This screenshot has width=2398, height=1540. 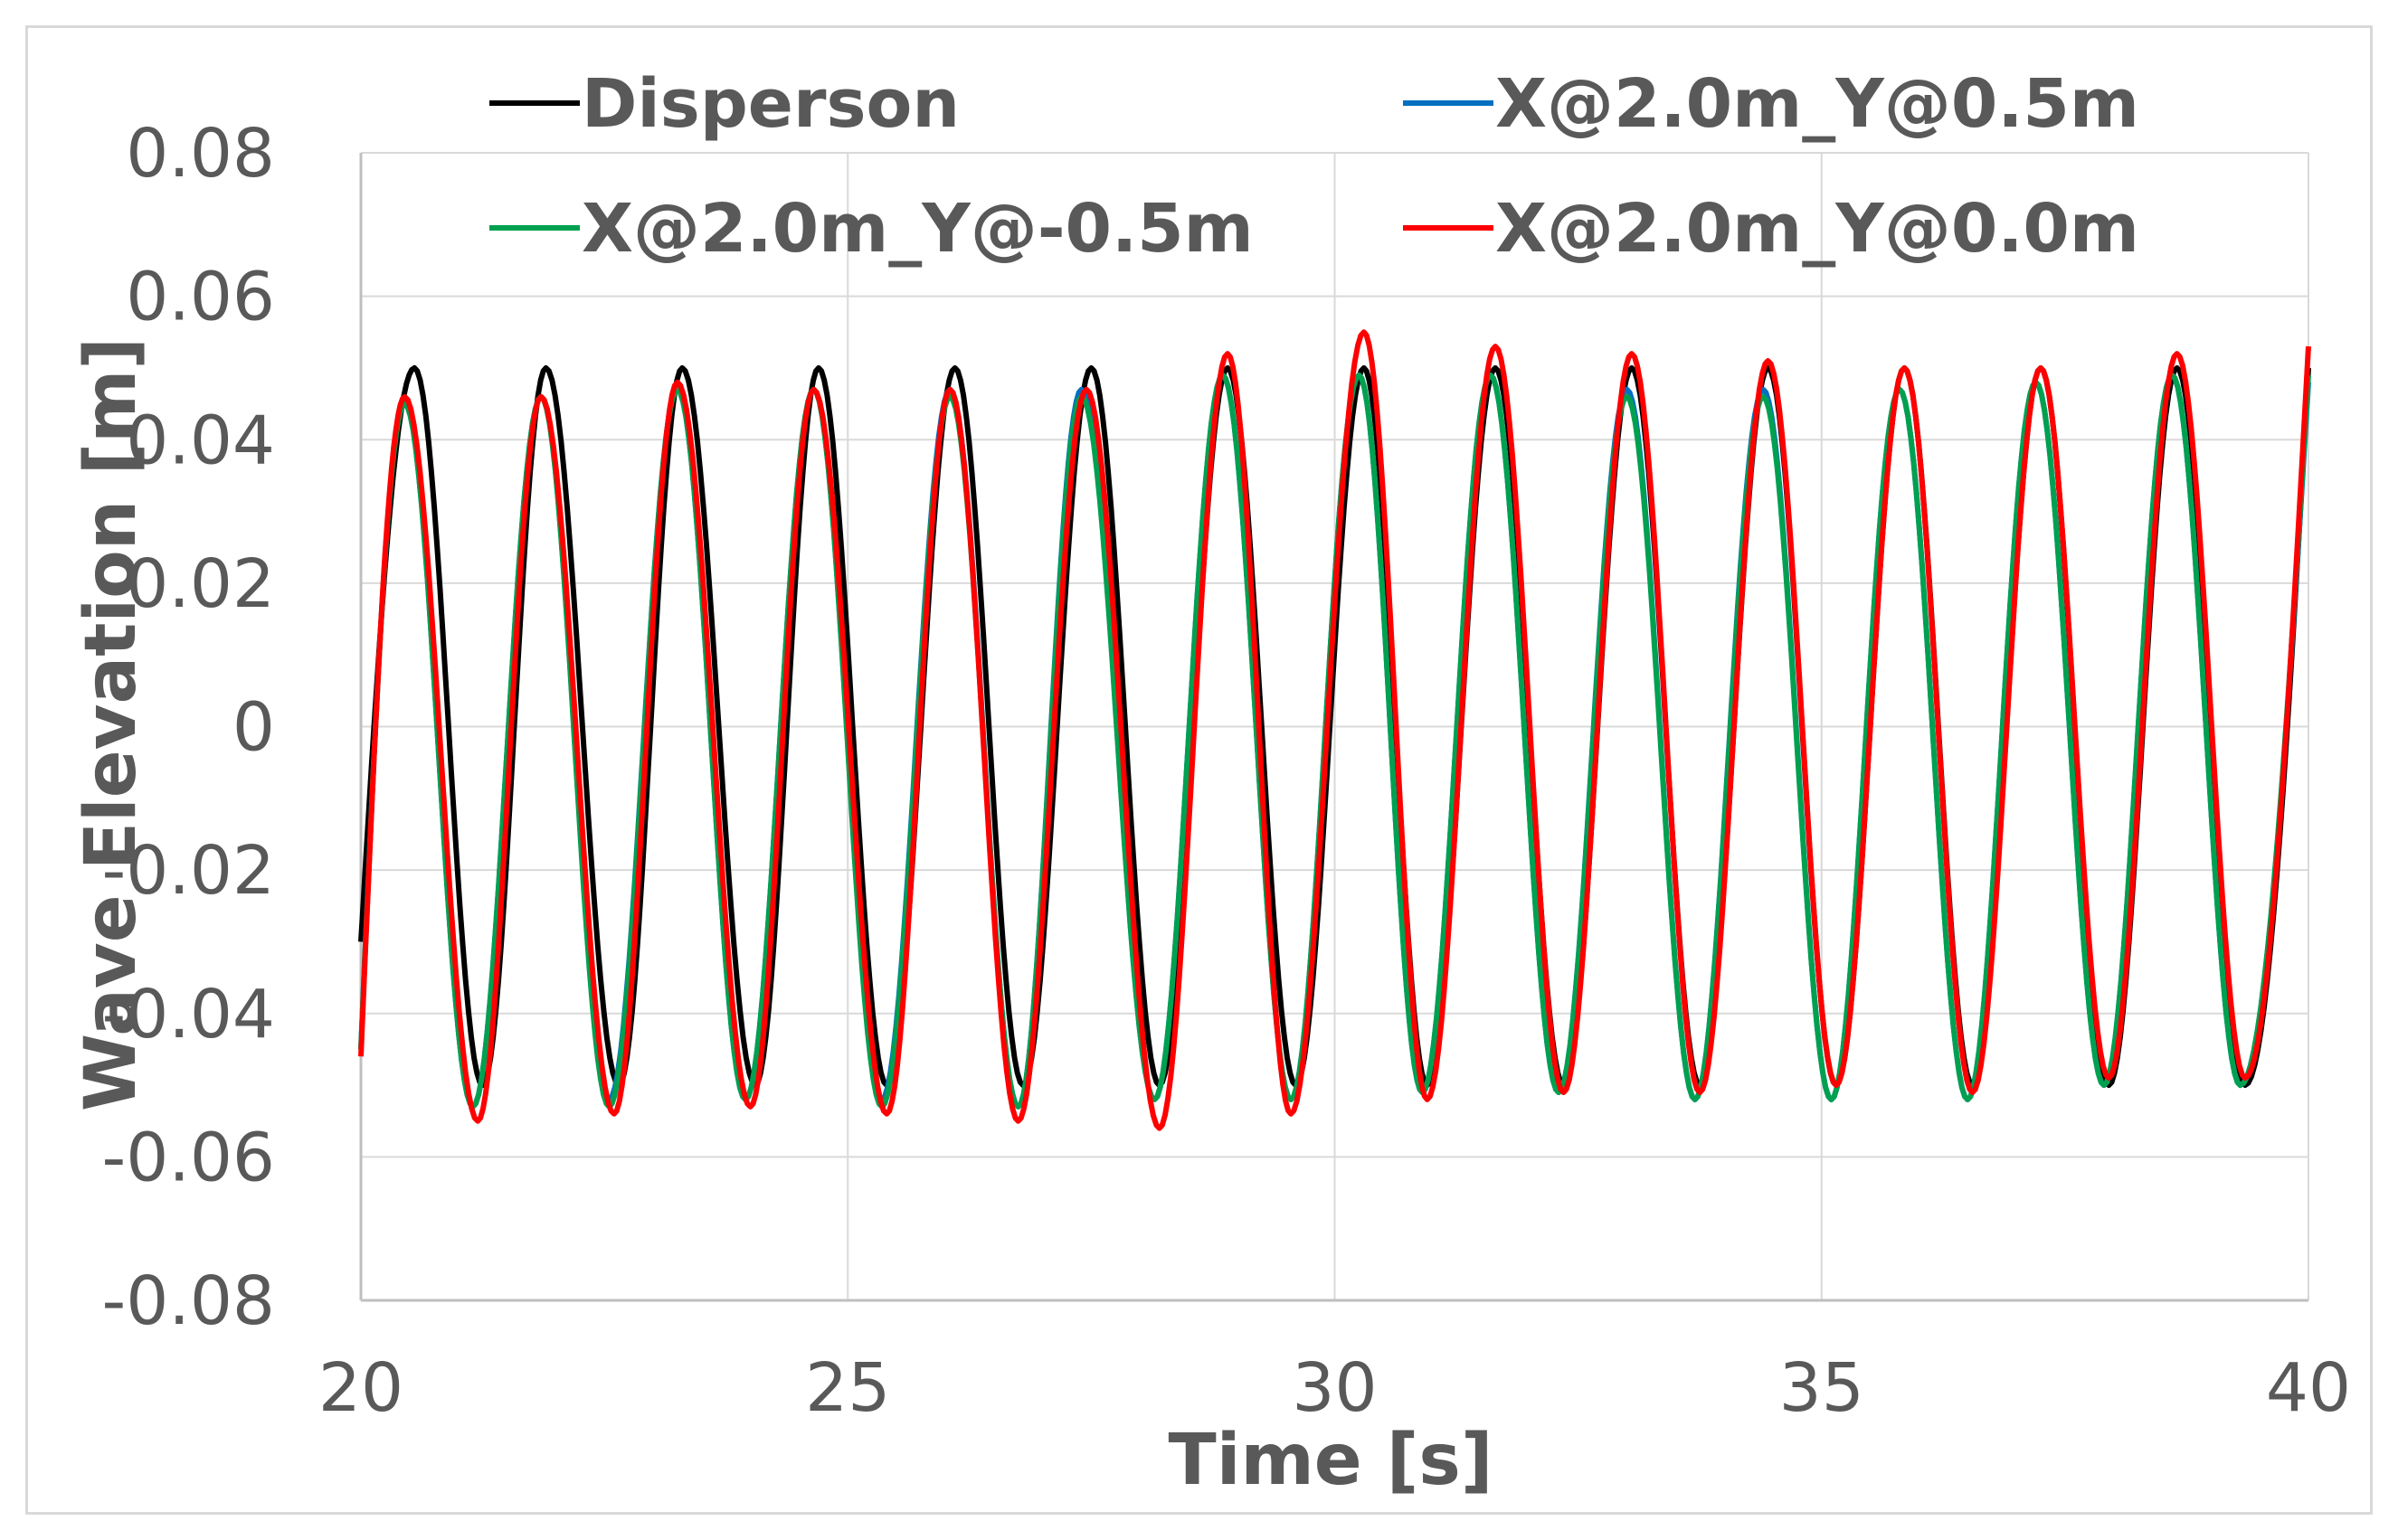 What do you see at coordinates (200, 440) in the screenshot?
I see `y-tick-label: 0.04` at bounding box center [200, 440].